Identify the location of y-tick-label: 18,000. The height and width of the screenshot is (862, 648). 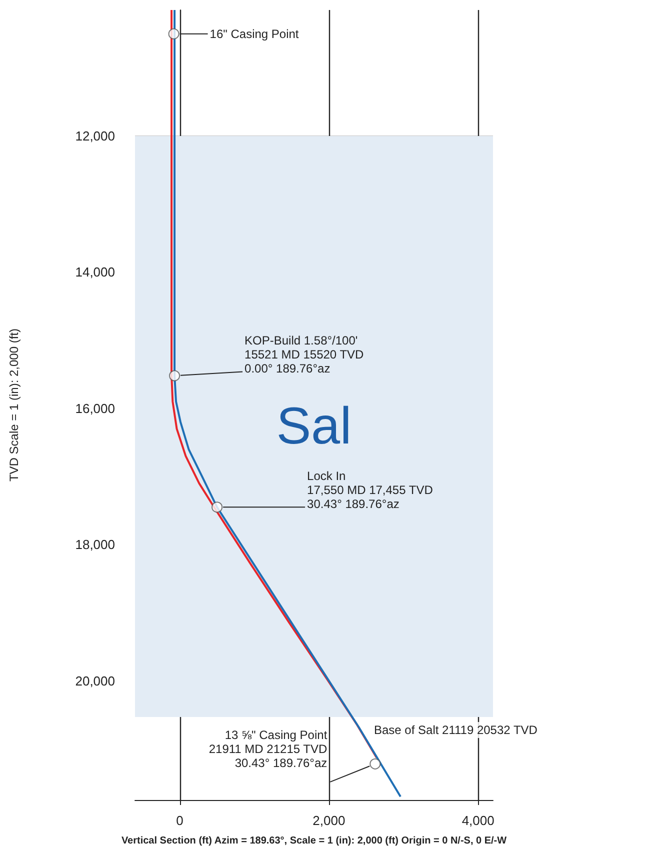
(95, 544).